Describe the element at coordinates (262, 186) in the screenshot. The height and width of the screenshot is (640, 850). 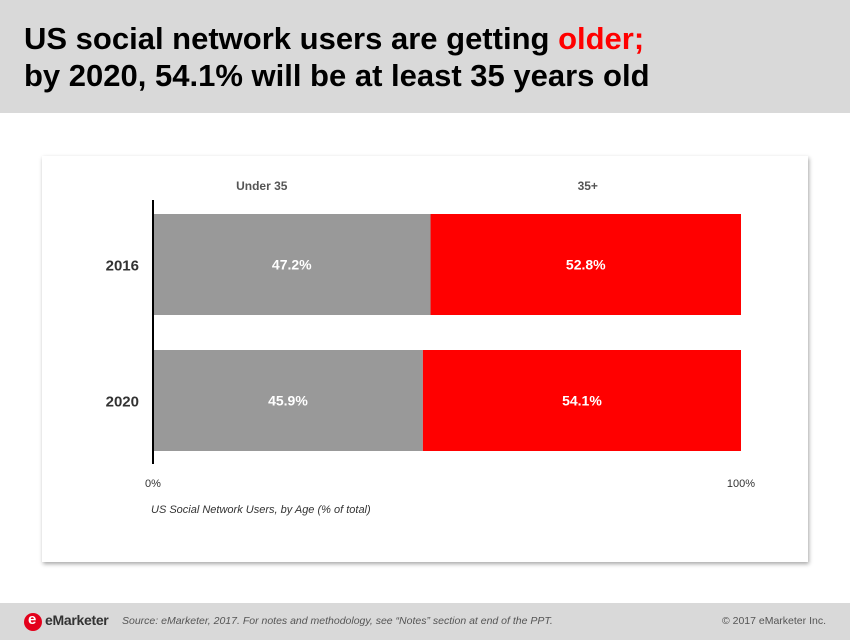
I see `series-header-0: Under 35` at that location.